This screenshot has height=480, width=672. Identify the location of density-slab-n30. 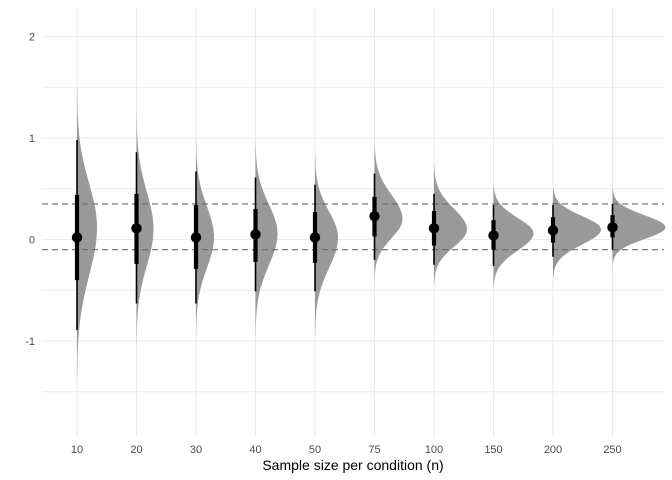
(205, 237).